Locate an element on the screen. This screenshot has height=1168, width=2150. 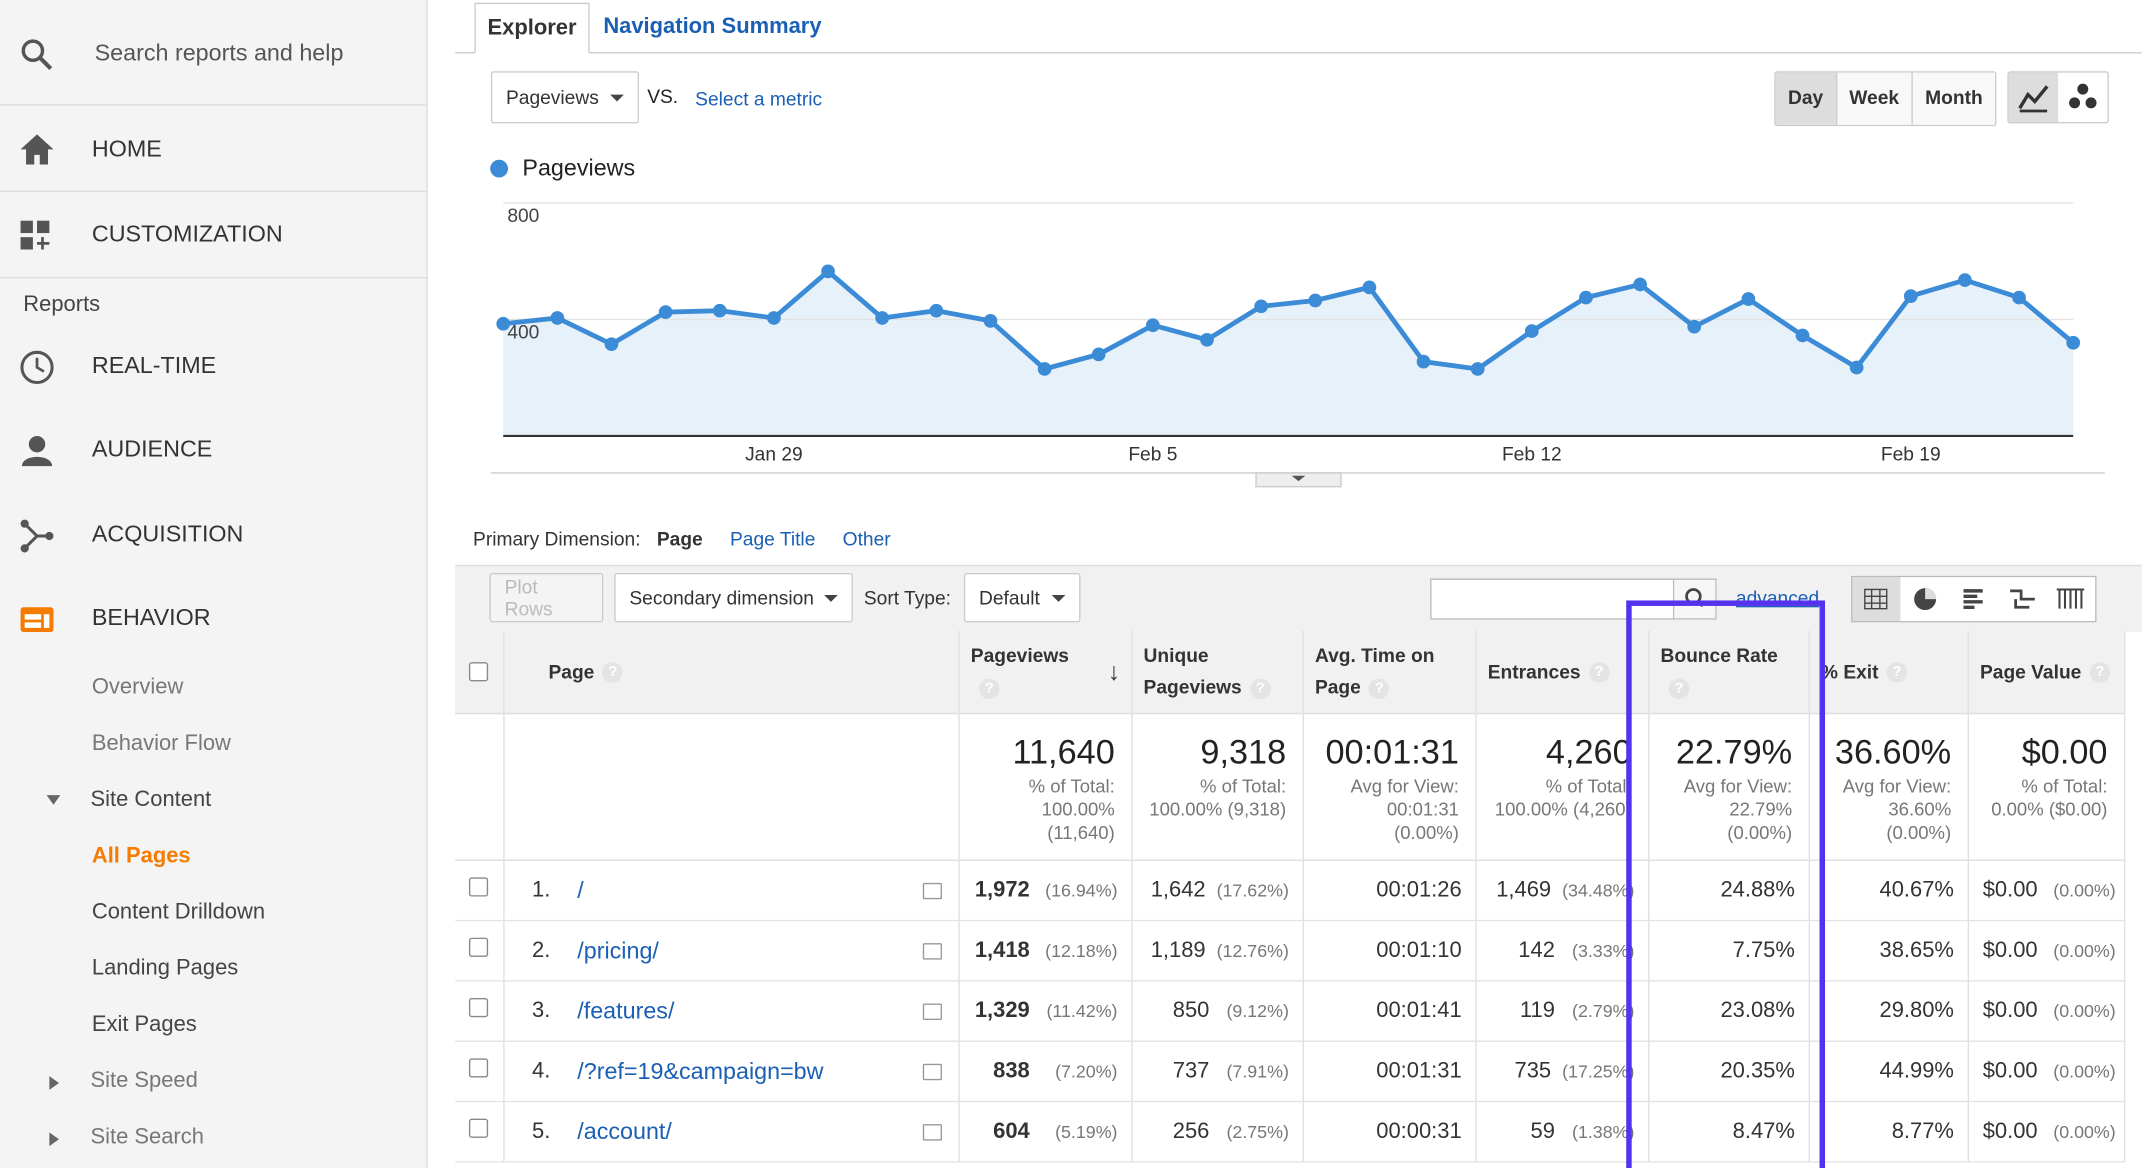
x-tick-label: Feb 5 is located at coordinates (1152, 455).